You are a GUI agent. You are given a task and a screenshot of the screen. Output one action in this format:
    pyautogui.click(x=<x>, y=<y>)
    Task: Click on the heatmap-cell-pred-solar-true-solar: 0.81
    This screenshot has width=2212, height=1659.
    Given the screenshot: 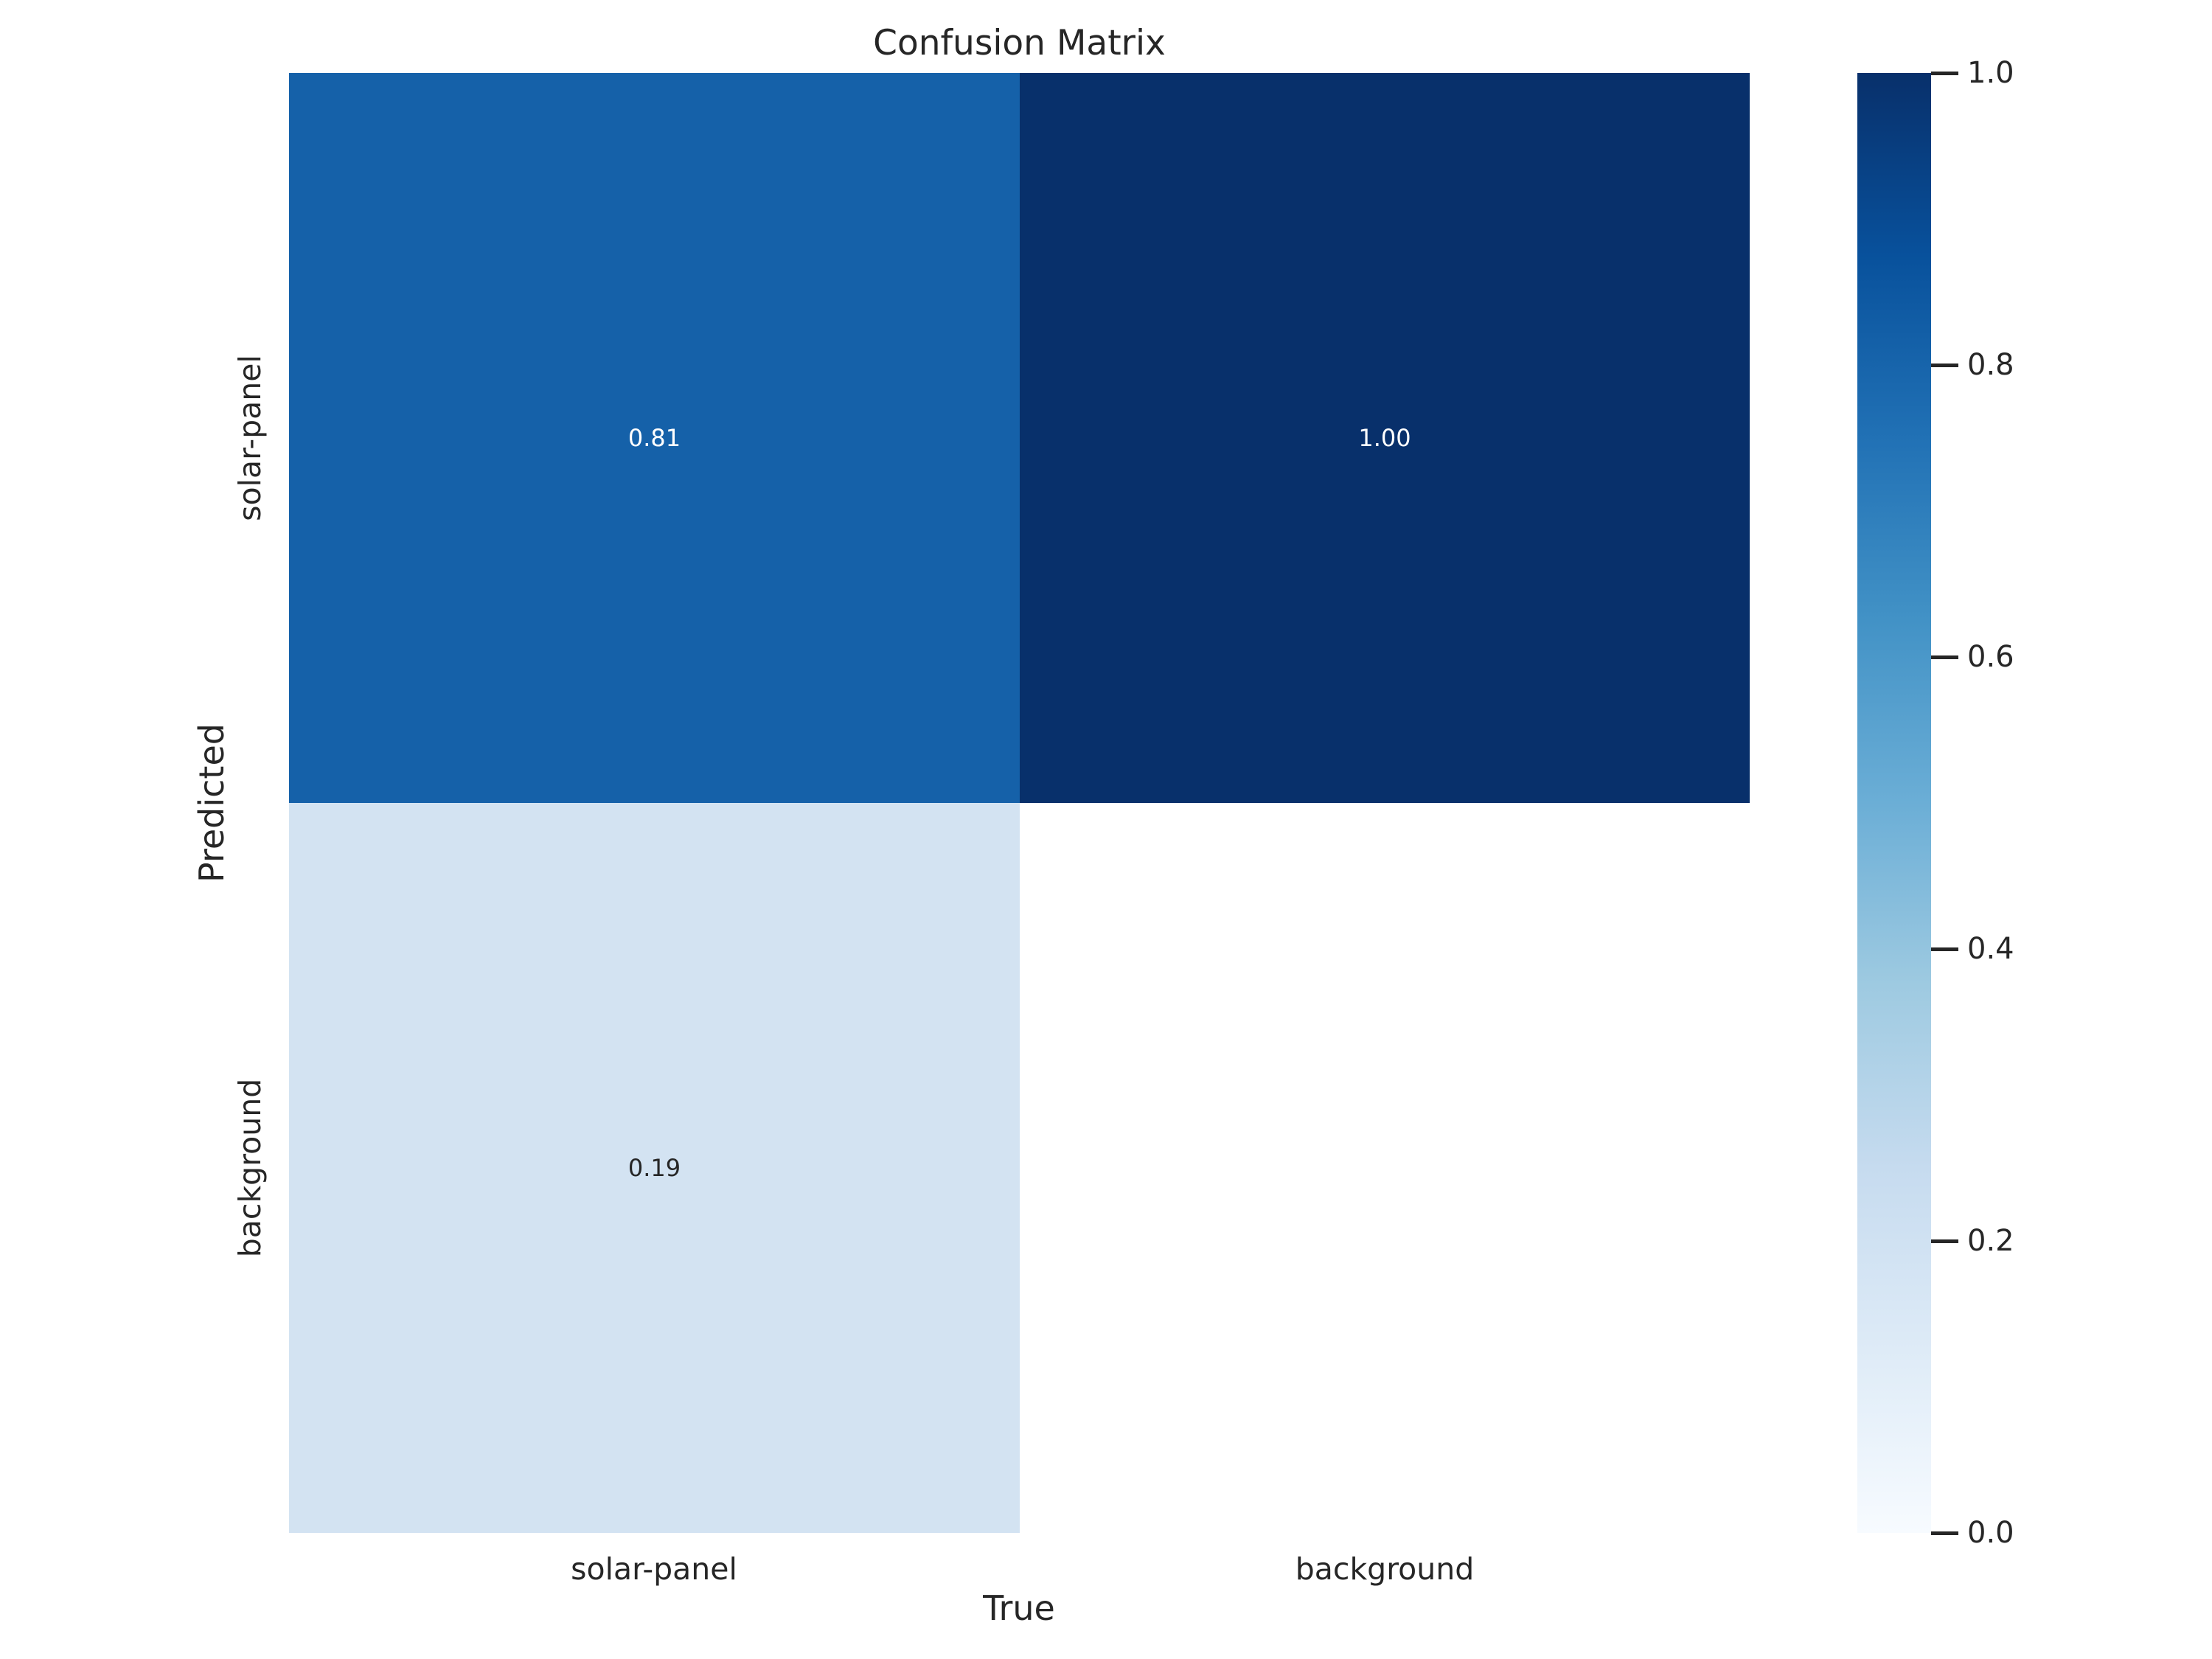 What is the action you would take?
    pyautogui.click(x=654, y=438)
    